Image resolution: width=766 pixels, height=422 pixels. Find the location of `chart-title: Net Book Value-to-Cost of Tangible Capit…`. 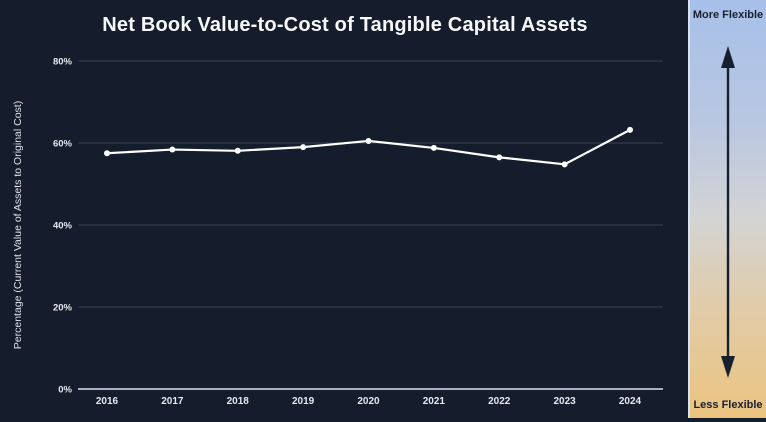

chart-title: Net Book Value-to-Cost of Tangible Capit… is located at coordinates (345, 25).